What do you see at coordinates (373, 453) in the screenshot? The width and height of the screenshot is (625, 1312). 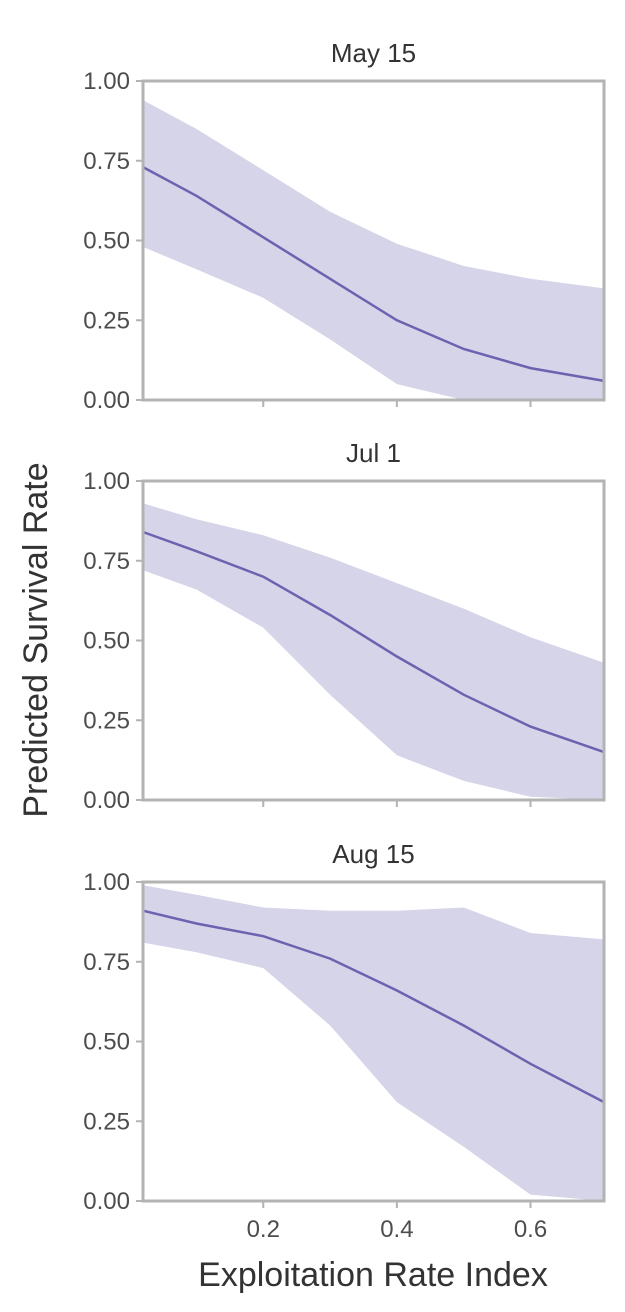 I see `panel-title: Jul 1` at bounding box center [373, 453].